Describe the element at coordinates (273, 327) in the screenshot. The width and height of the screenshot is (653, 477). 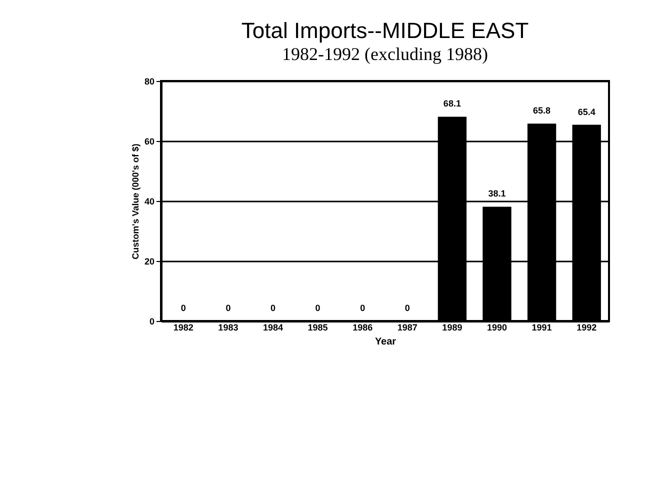
I see `x-tick-label: 1984` at that location.